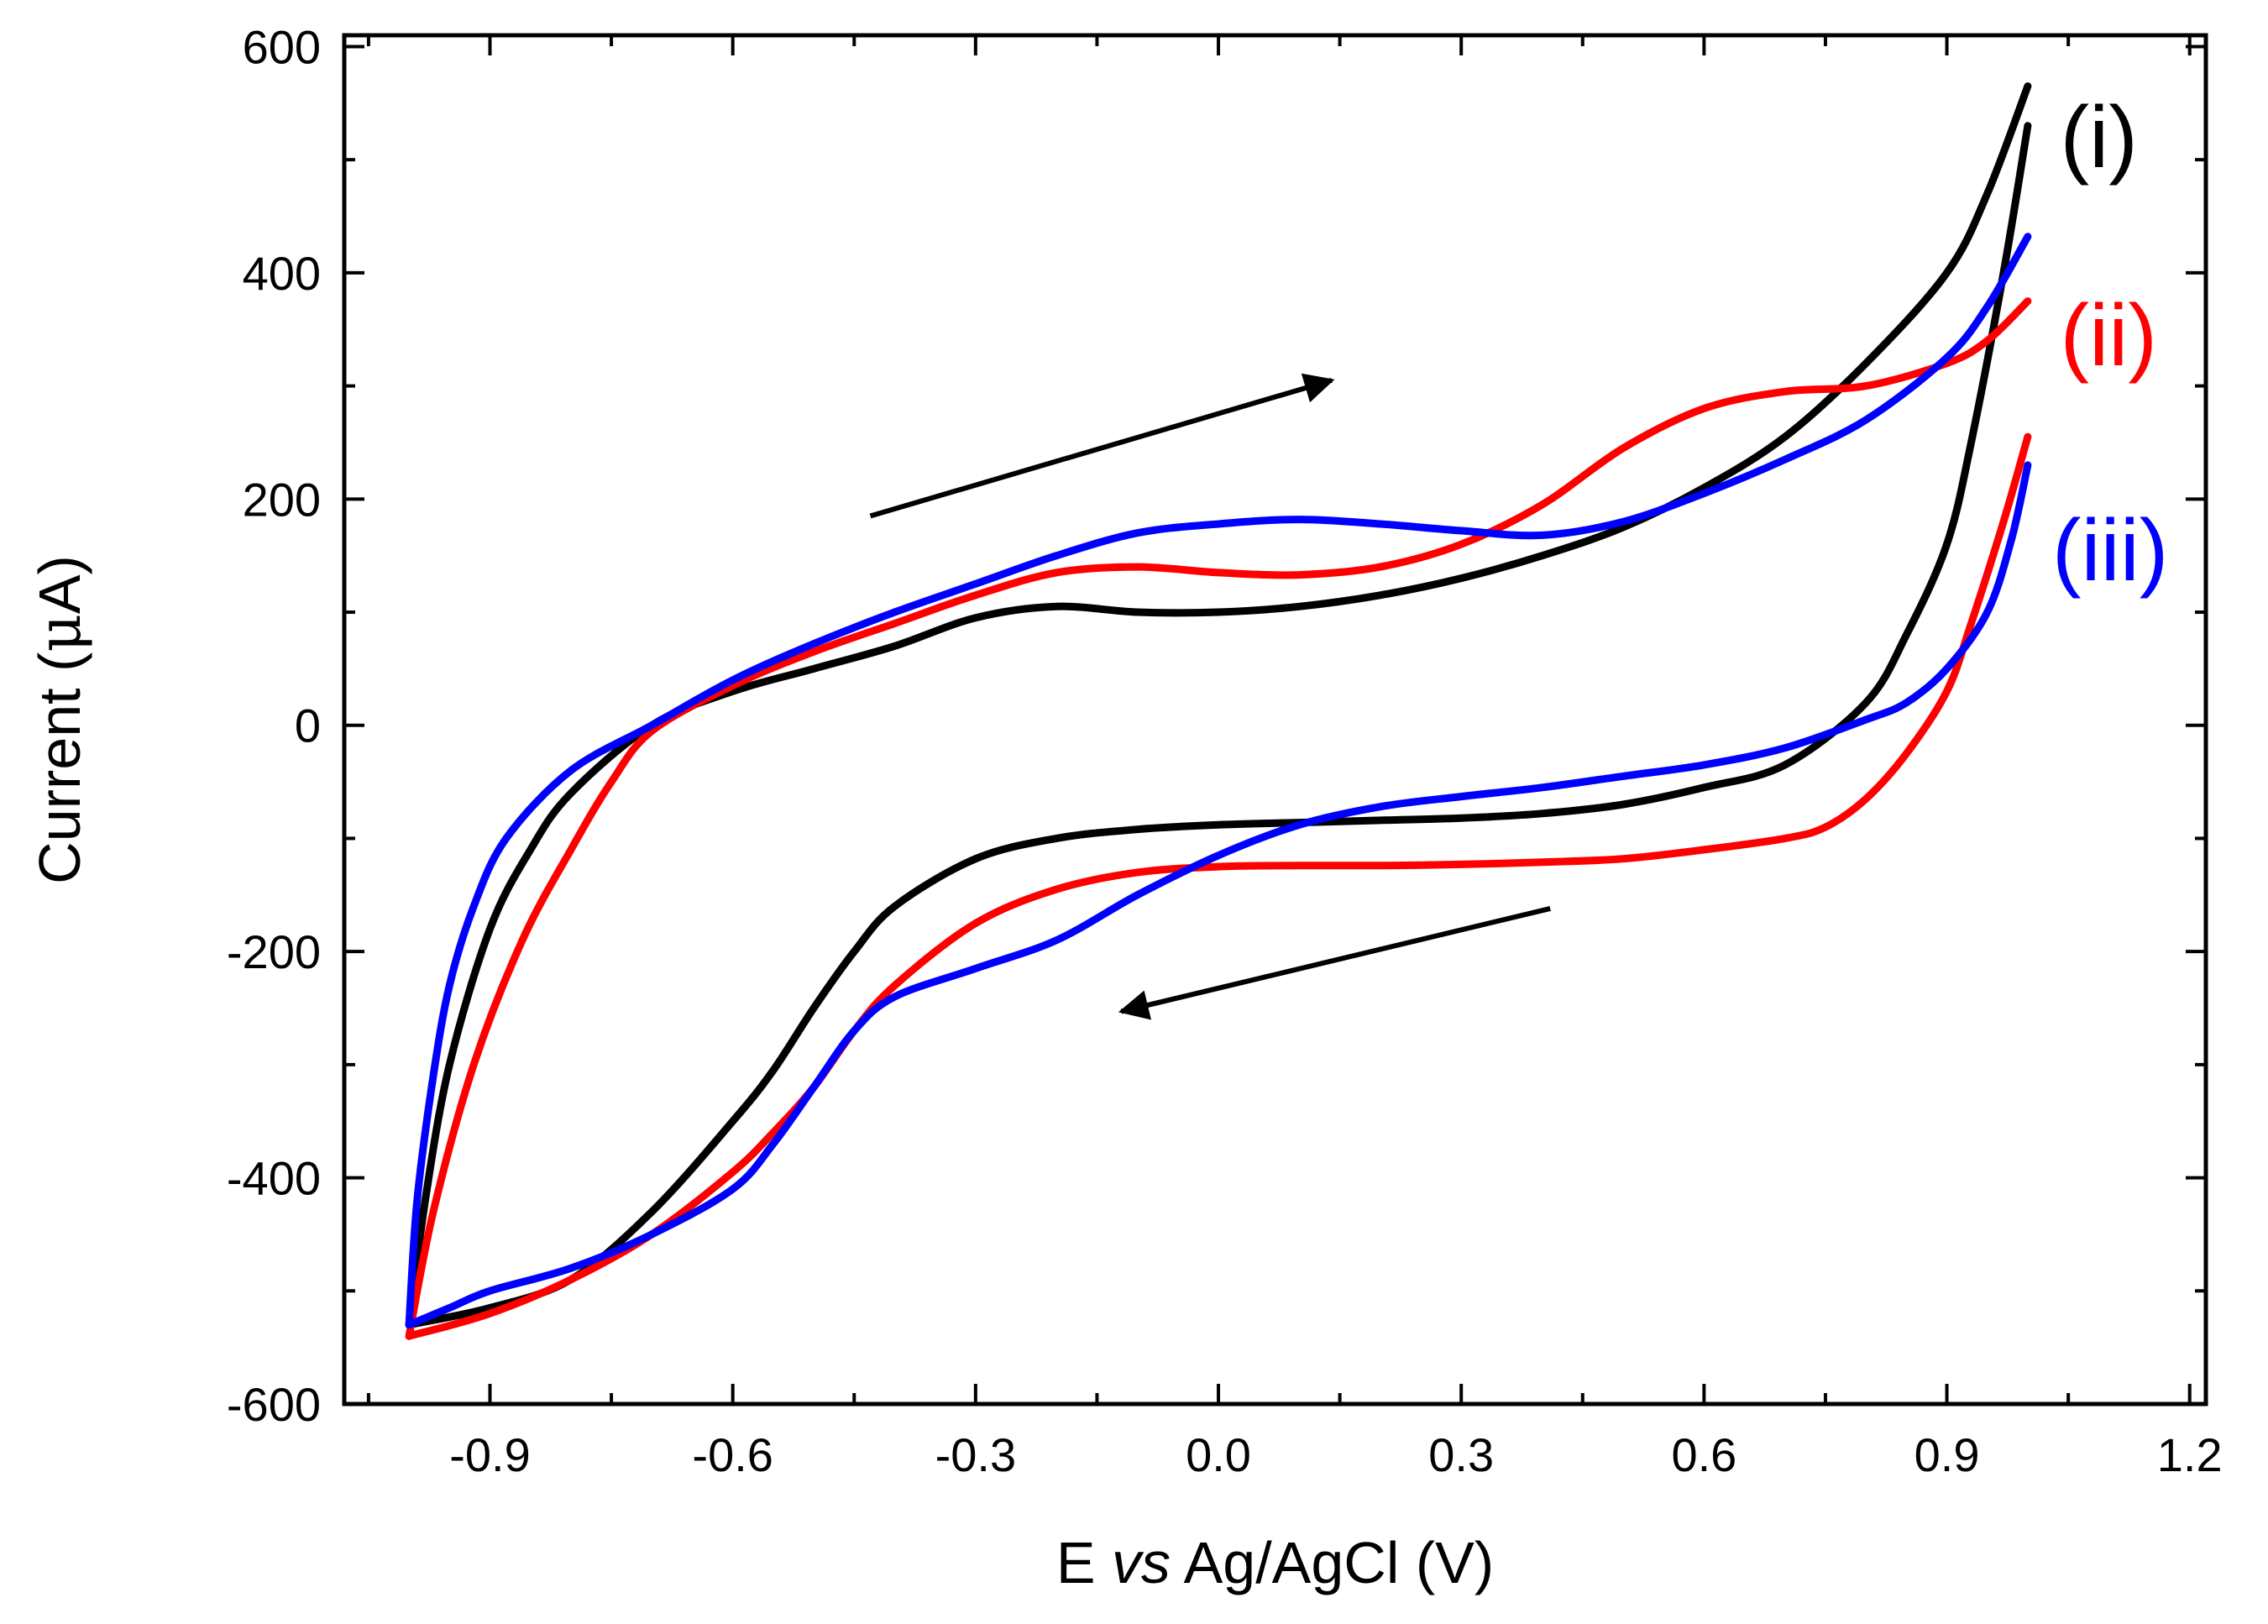  What do you see at coordinates (1461, 1455) in the screenshot?
I see `x-tick-label: 0.3` at bounding box center [1461, 1455].